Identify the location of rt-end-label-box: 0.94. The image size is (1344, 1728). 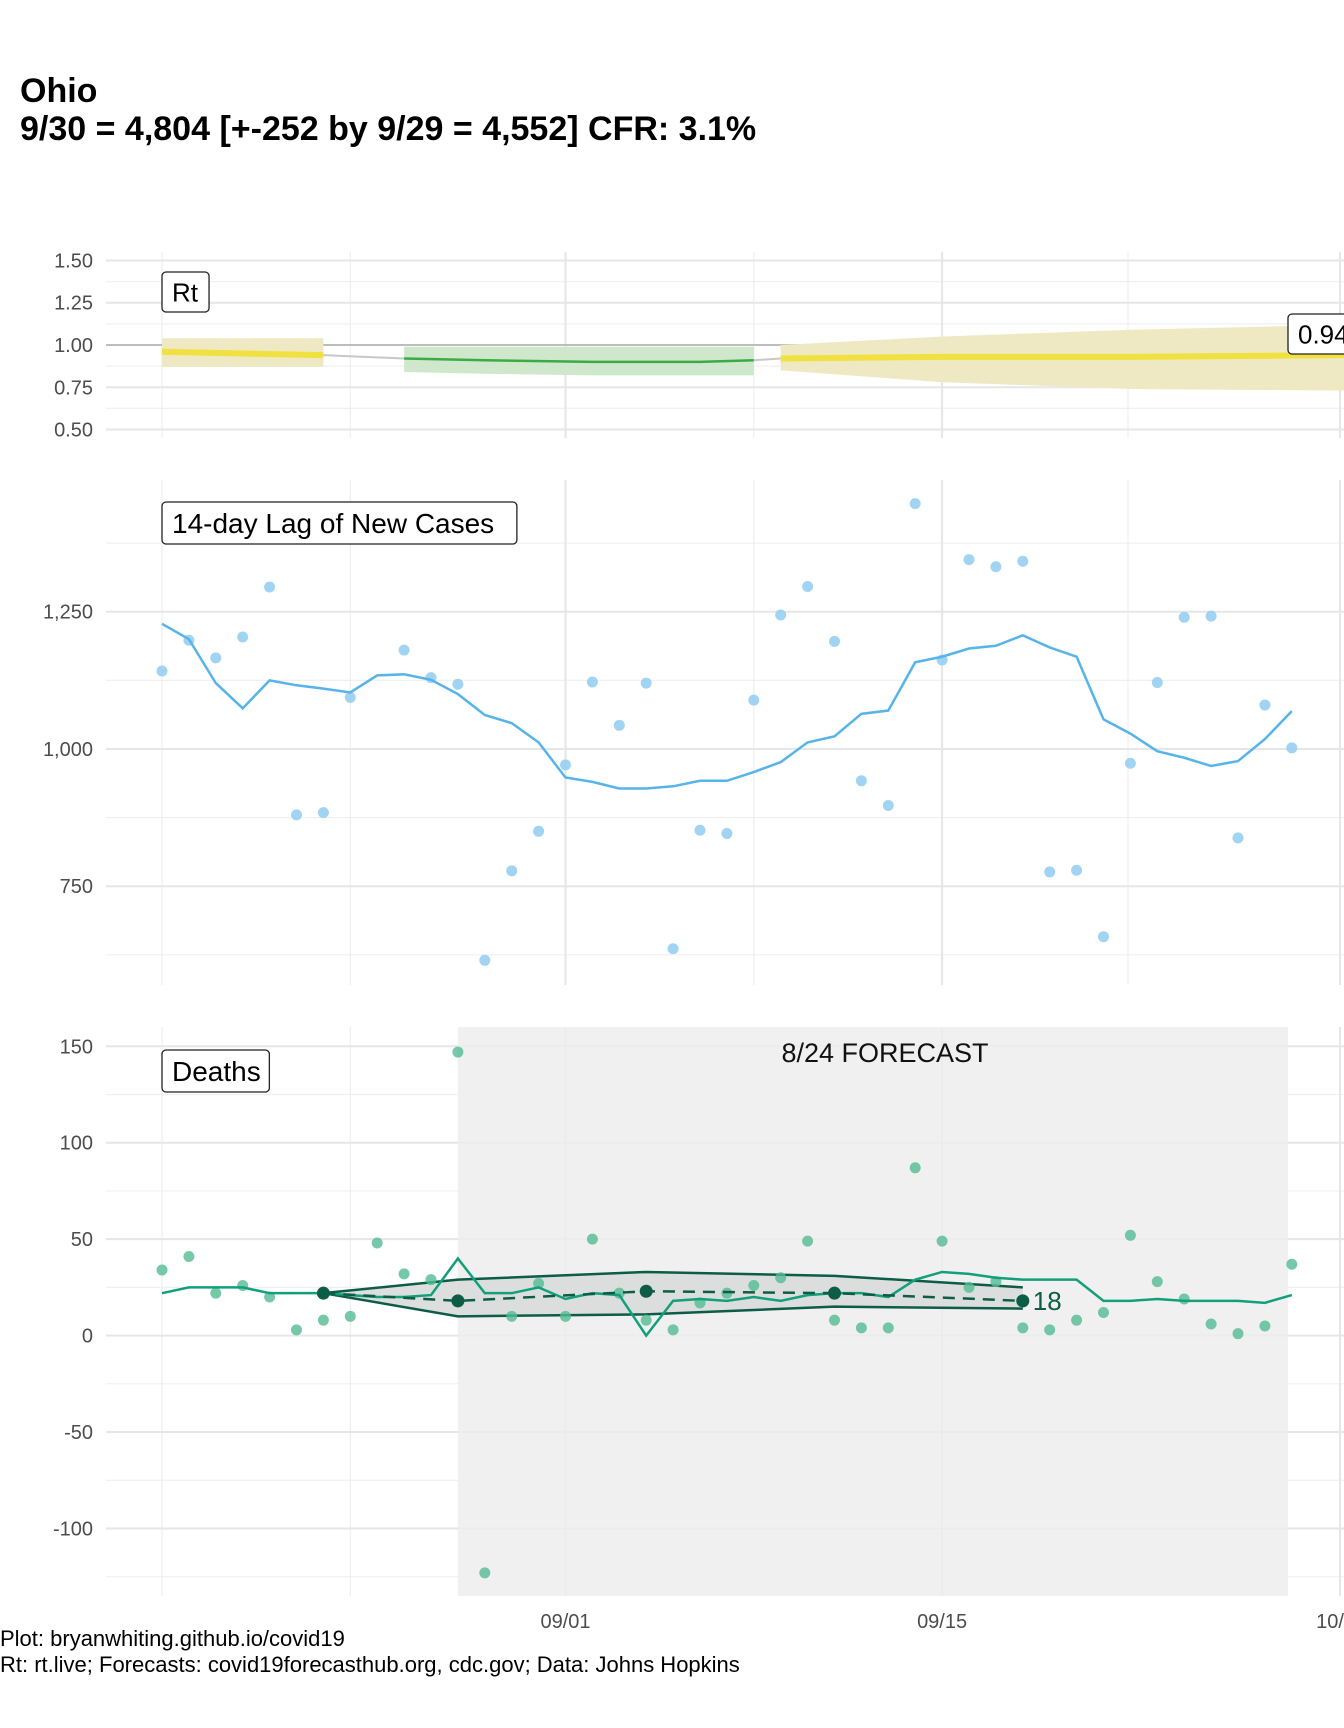
(1315, 334).